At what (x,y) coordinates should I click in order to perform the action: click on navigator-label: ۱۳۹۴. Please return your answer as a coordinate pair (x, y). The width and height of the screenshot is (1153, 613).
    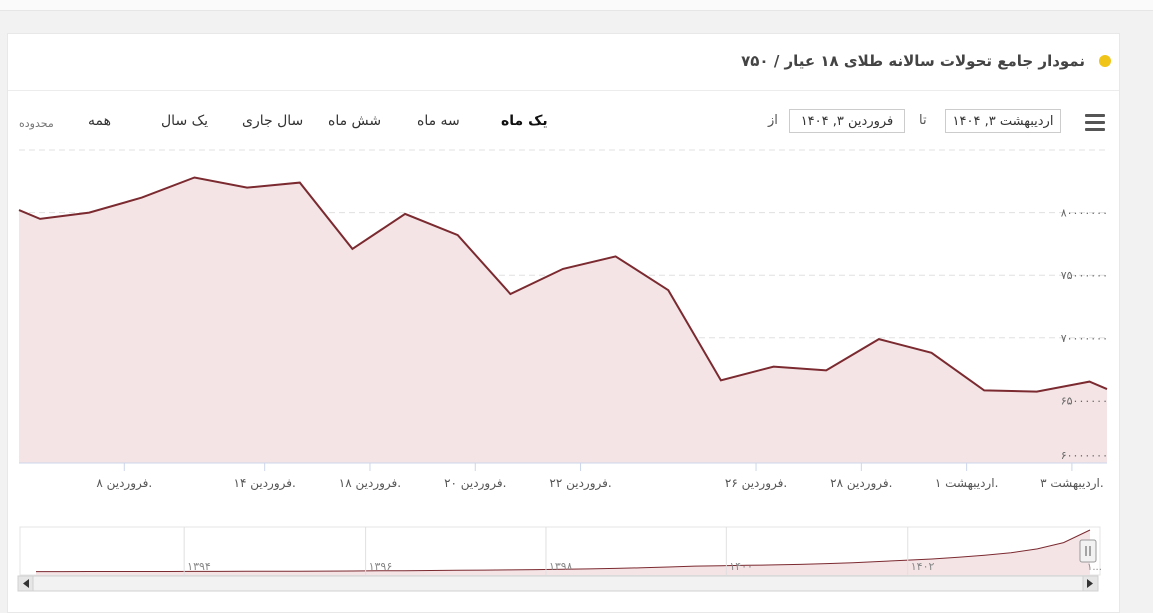
    Looking at the image, I should click on (199, 566).